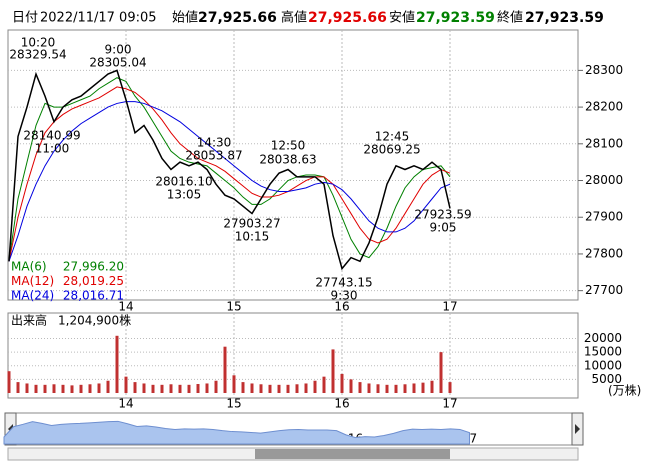 The width and height of the screenshot is (653, 470). What do you see at coordinates (402, 18) in the screenshot?
I see `low-label: 安値` at bounding box center [402, 18].